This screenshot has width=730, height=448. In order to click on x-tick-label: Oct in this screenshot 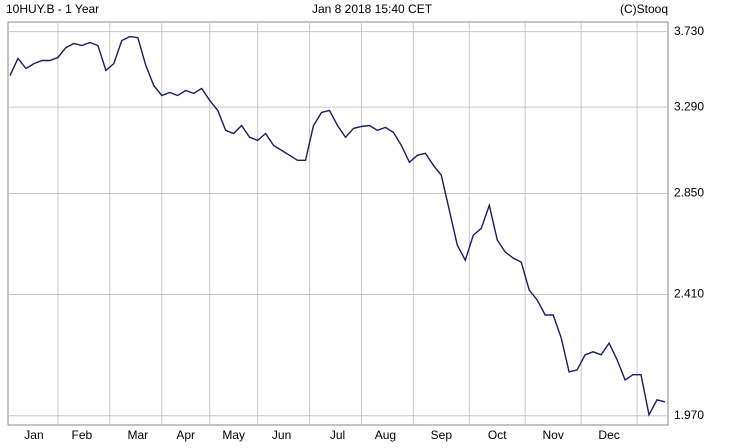, I will do `click(497, 435)`.